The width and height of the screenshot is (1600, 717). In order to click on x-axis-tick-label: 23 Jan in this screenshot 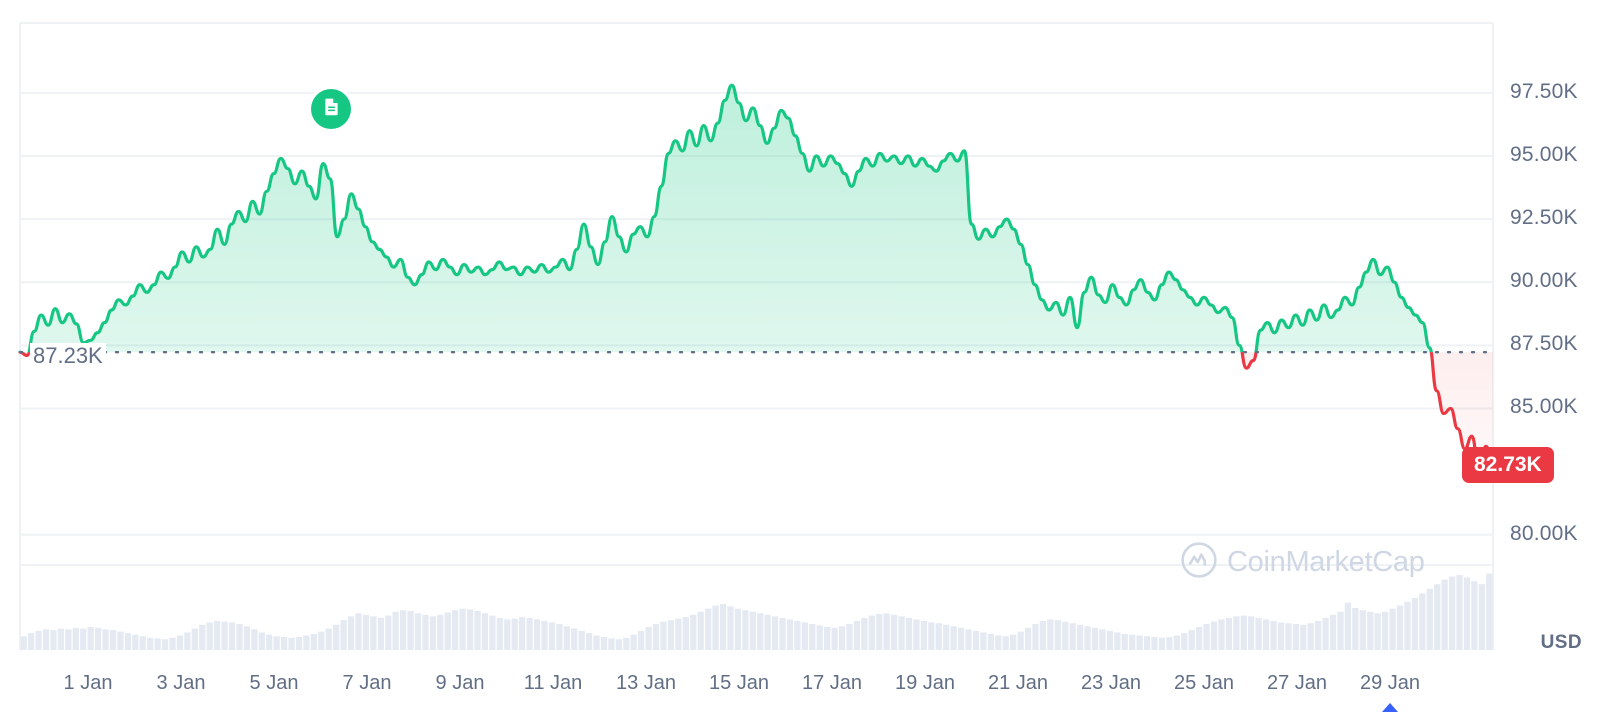, I will do `click(1111, 683)`.